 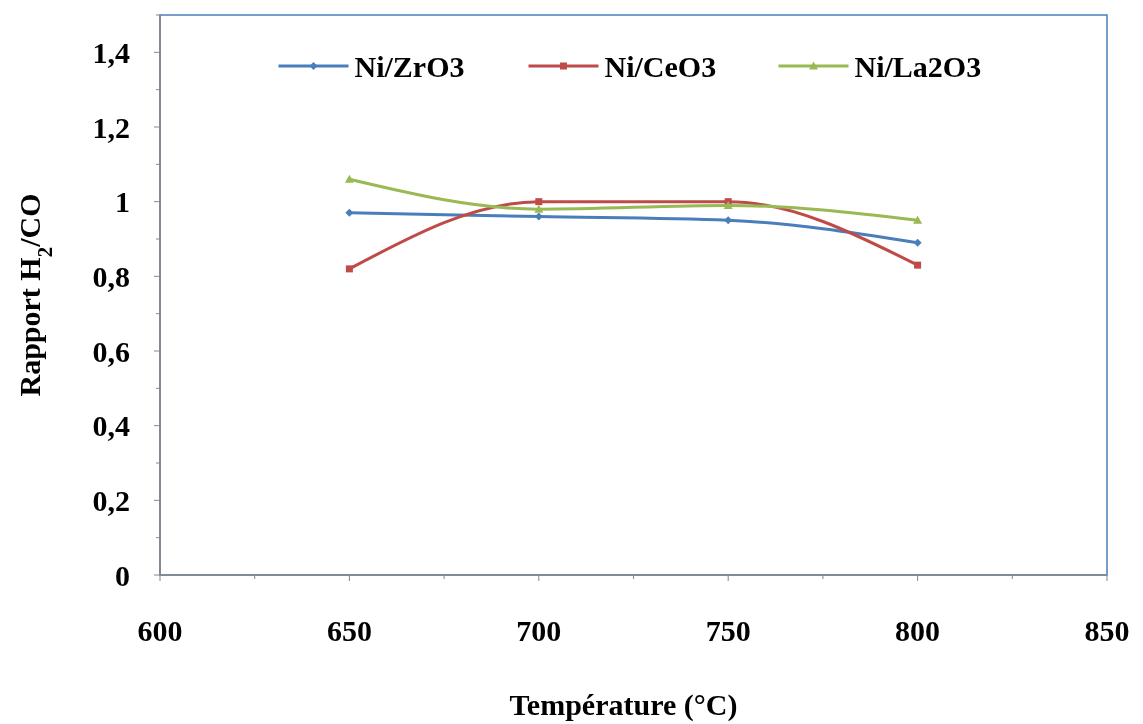 What do you see at coordinates (122, 202) in the screenshot?
I see `y-tick-label: 1` at bounding box center [122, 202].